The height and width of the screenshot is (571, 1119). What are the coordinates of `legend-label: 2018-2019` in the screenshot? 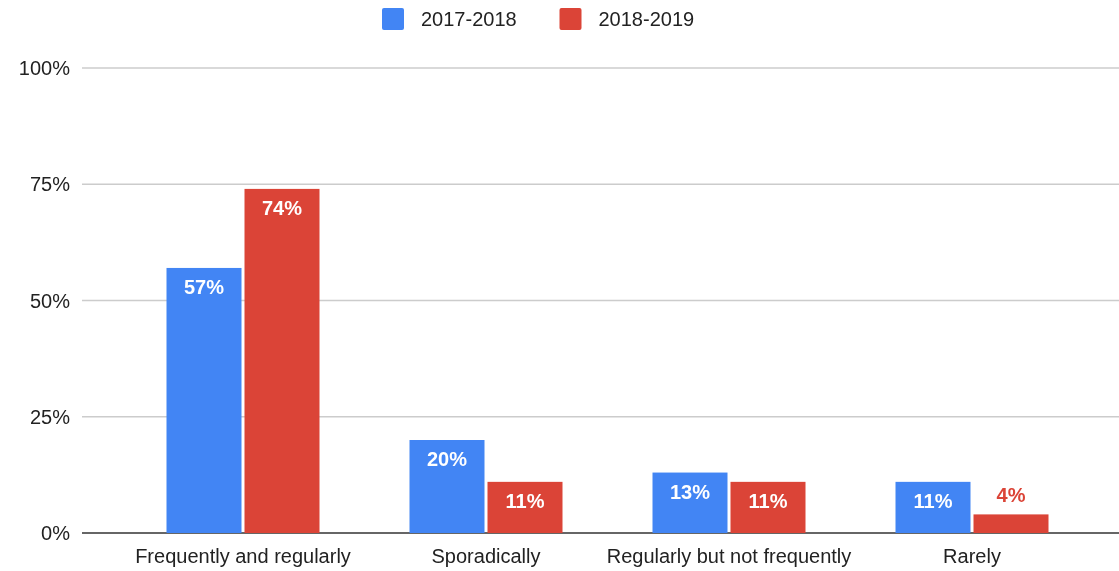 It's located at (646, 19).